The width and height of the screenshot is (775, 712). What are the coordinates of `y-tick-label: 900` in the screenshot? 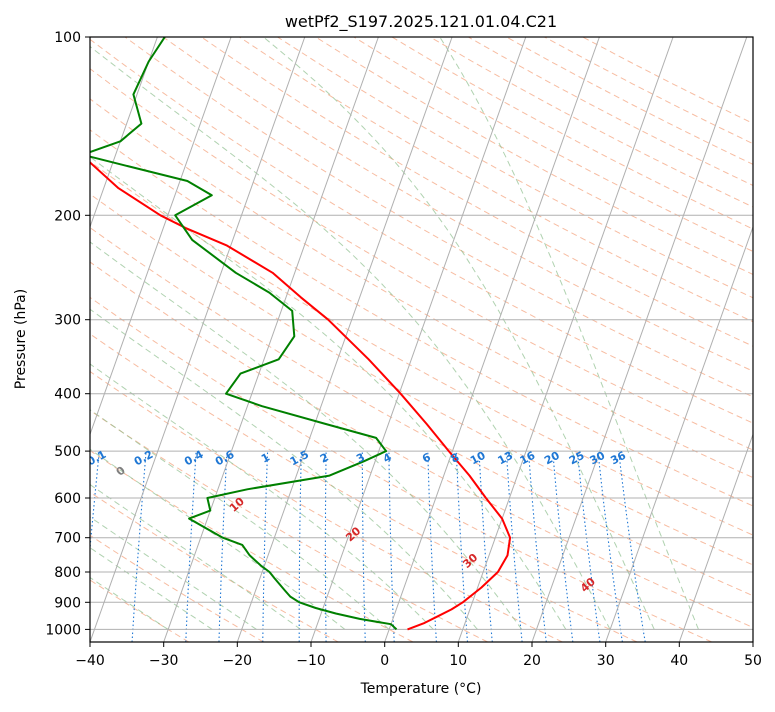 It's located at (67, 603).